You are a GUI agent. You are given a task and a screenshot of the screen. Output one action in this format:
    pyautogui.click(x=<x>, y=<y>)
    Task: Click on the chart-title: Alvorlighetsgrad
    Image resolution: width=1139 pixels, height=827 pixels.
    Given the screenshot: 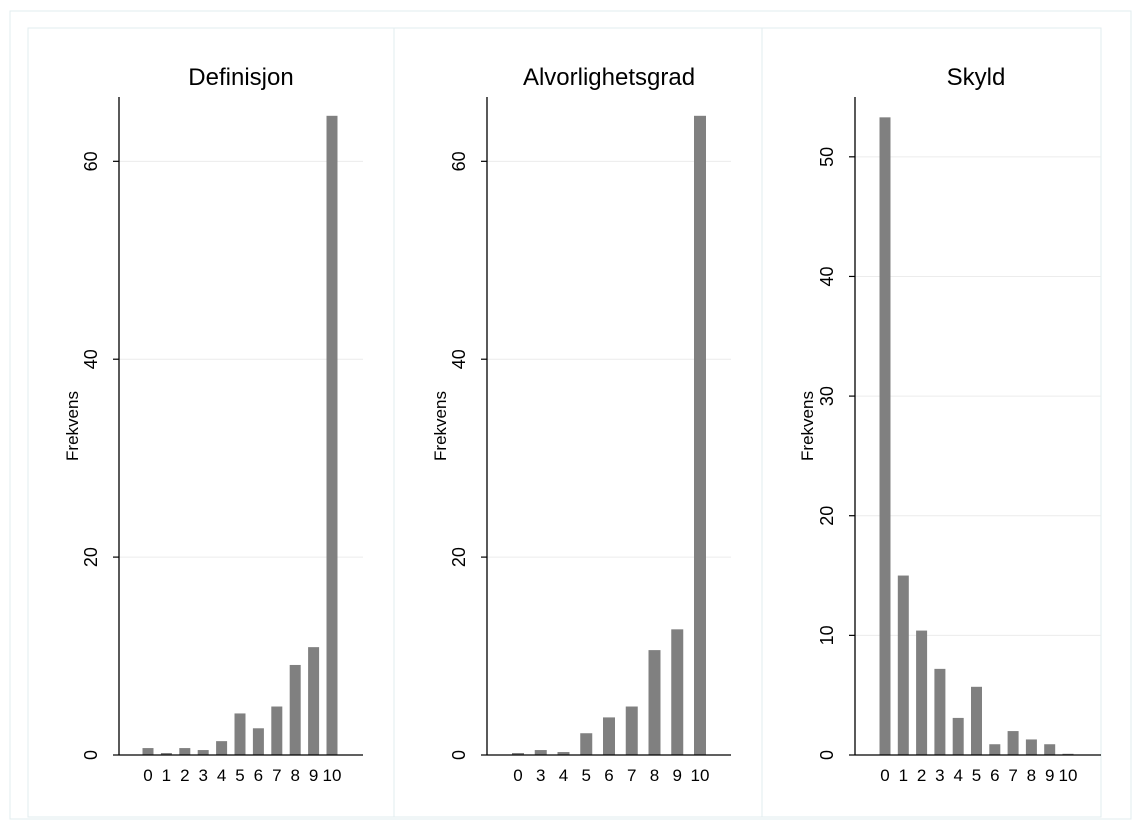 What is the action you would take?
    pyautogui.click(x=609, y=77)
    